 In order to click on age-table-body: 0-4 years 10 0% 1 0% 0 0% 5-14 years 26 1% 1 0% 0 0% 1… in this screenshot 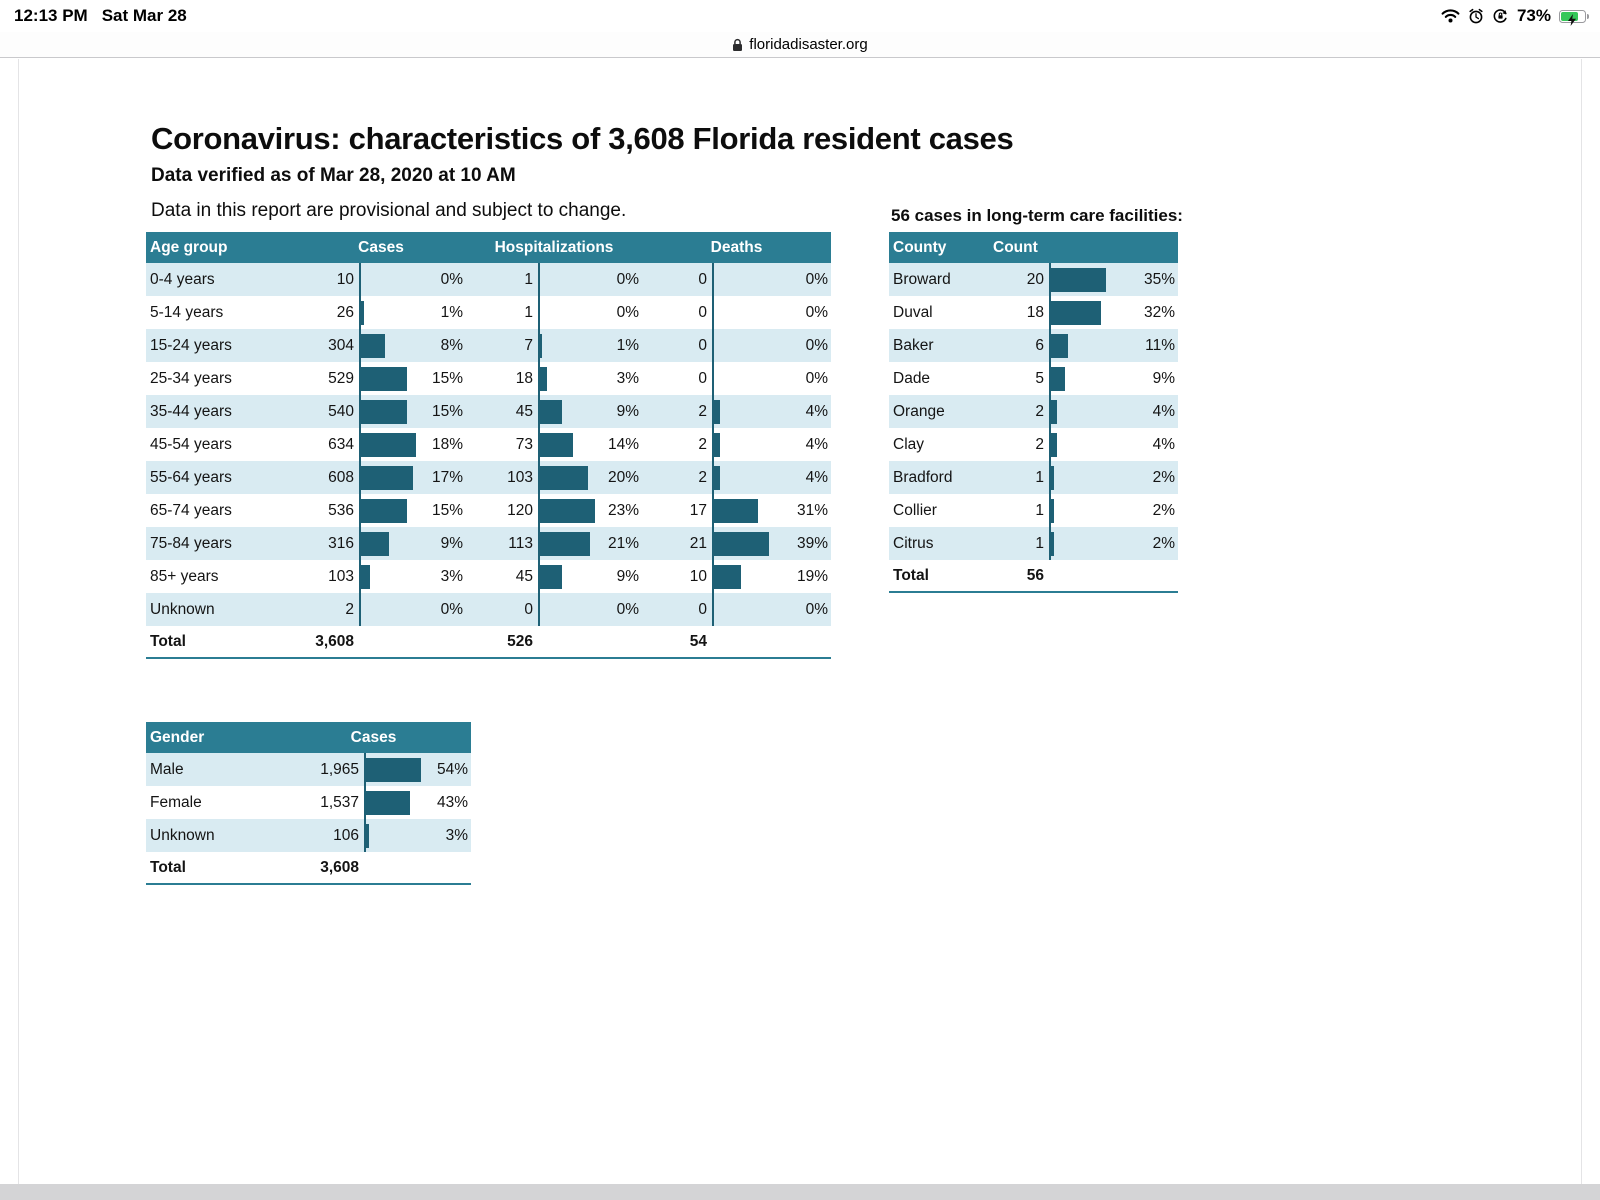, I will do `click(488, 461)`.